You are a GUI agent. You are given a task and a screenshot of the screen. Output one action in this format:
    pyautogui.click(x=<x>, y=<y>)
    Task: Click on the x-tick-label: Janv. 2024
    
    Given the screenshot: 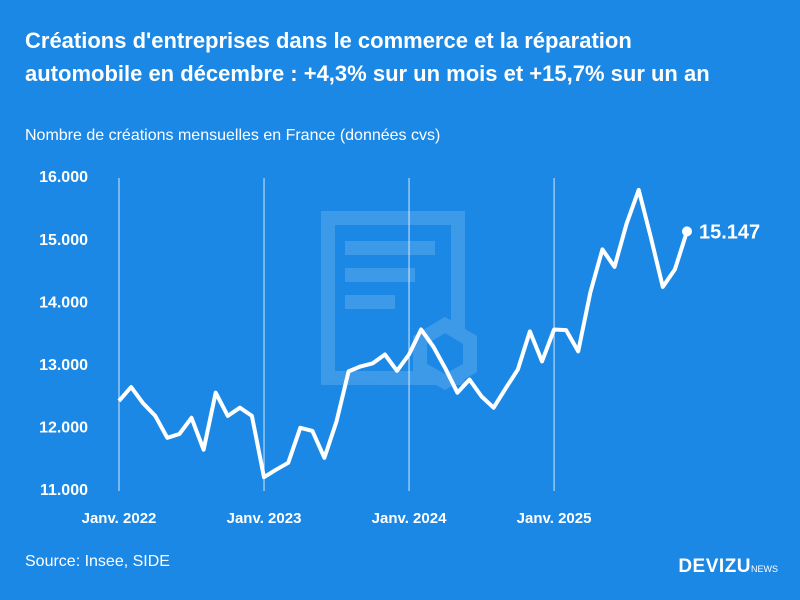 What is the action you would take?
    pyautogui.click(x=409, y=518)
    